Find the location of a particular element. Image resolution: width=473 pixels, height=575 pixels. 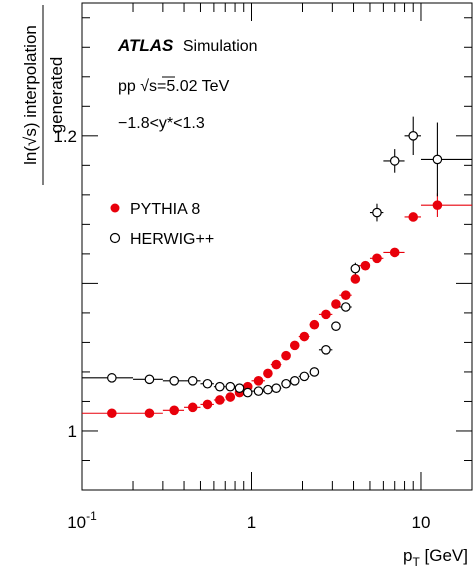

legend-marker-pythia is located at coordinates (115, 208).